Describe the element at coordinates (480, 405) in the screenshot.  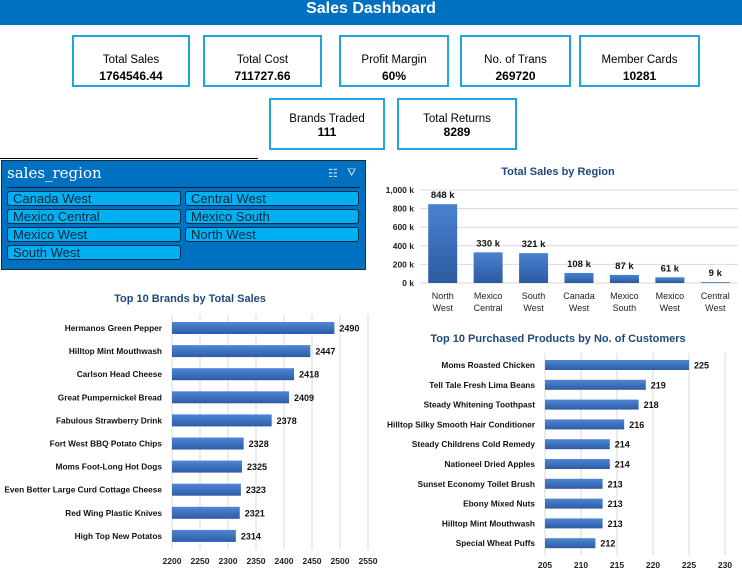
I see `category-label: Steady Whitening Toothpast` at that location.